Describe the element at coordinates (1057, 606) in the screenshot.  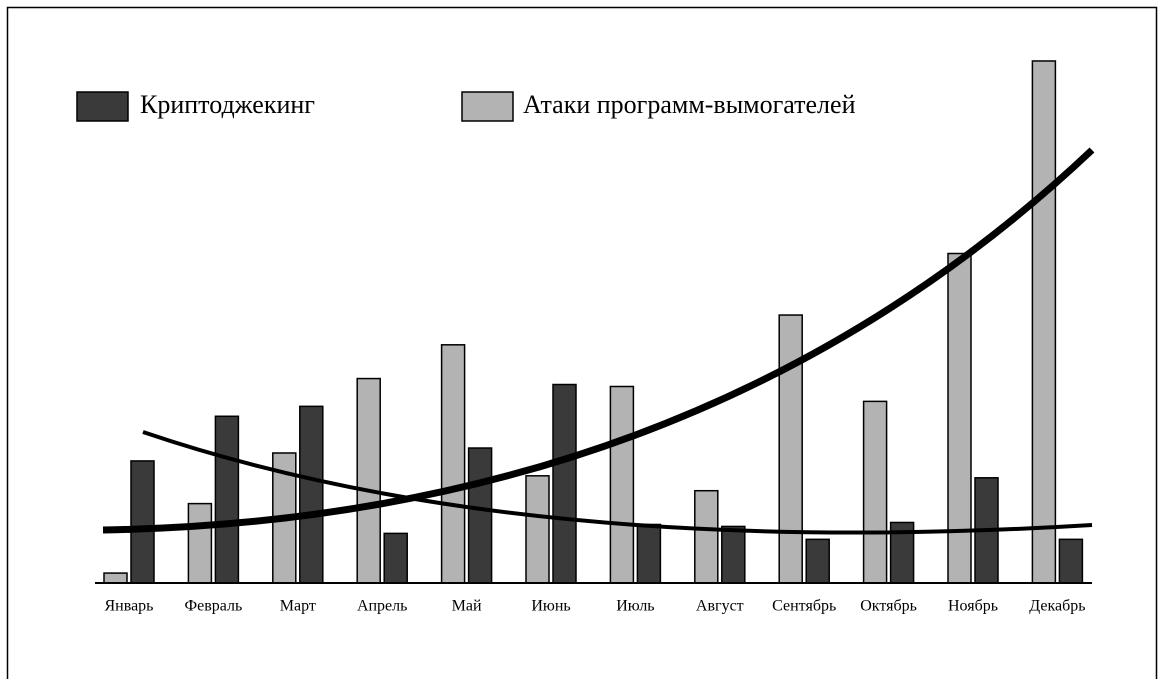
I see `x-tick-label: Декабрь` at that location.